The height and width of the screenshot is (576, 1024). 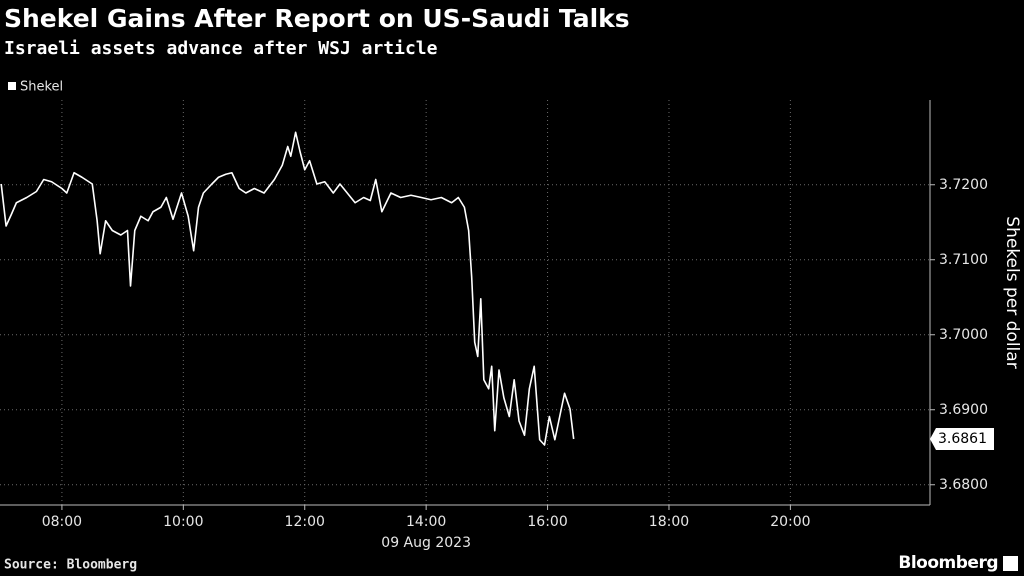 I want to click on x-tick-label: 18:00, so click(x=669, y=522).